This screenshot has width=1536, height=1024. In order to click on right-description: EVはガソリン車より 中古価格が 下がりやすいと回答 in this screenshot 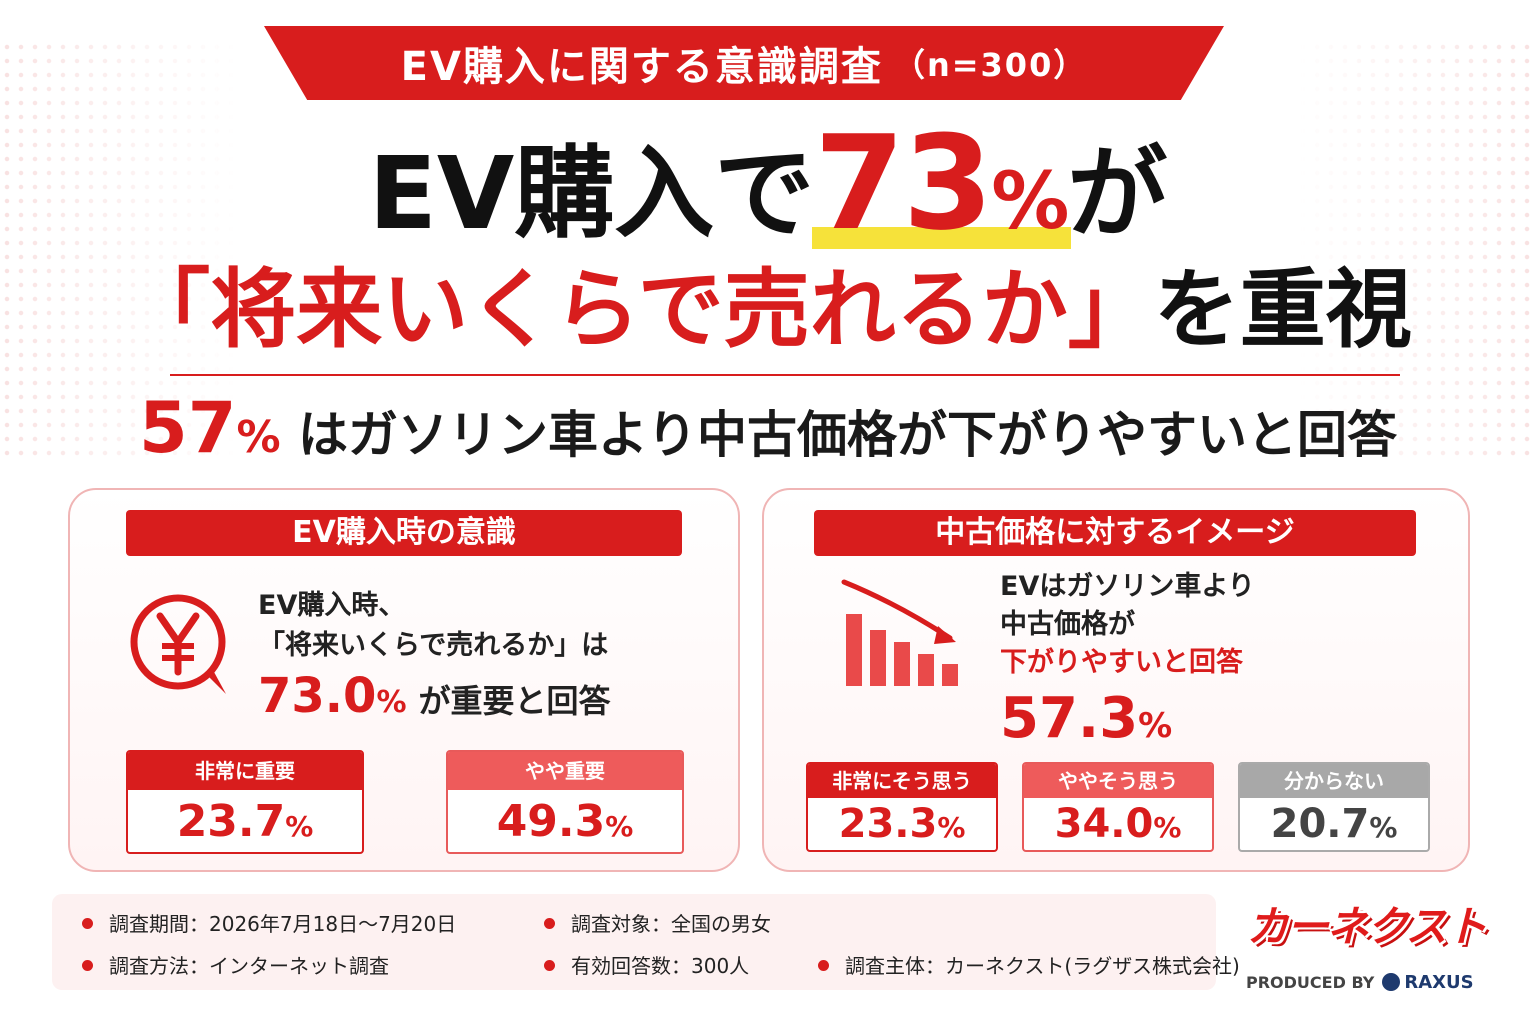, I will do `click(1127, 625)`.